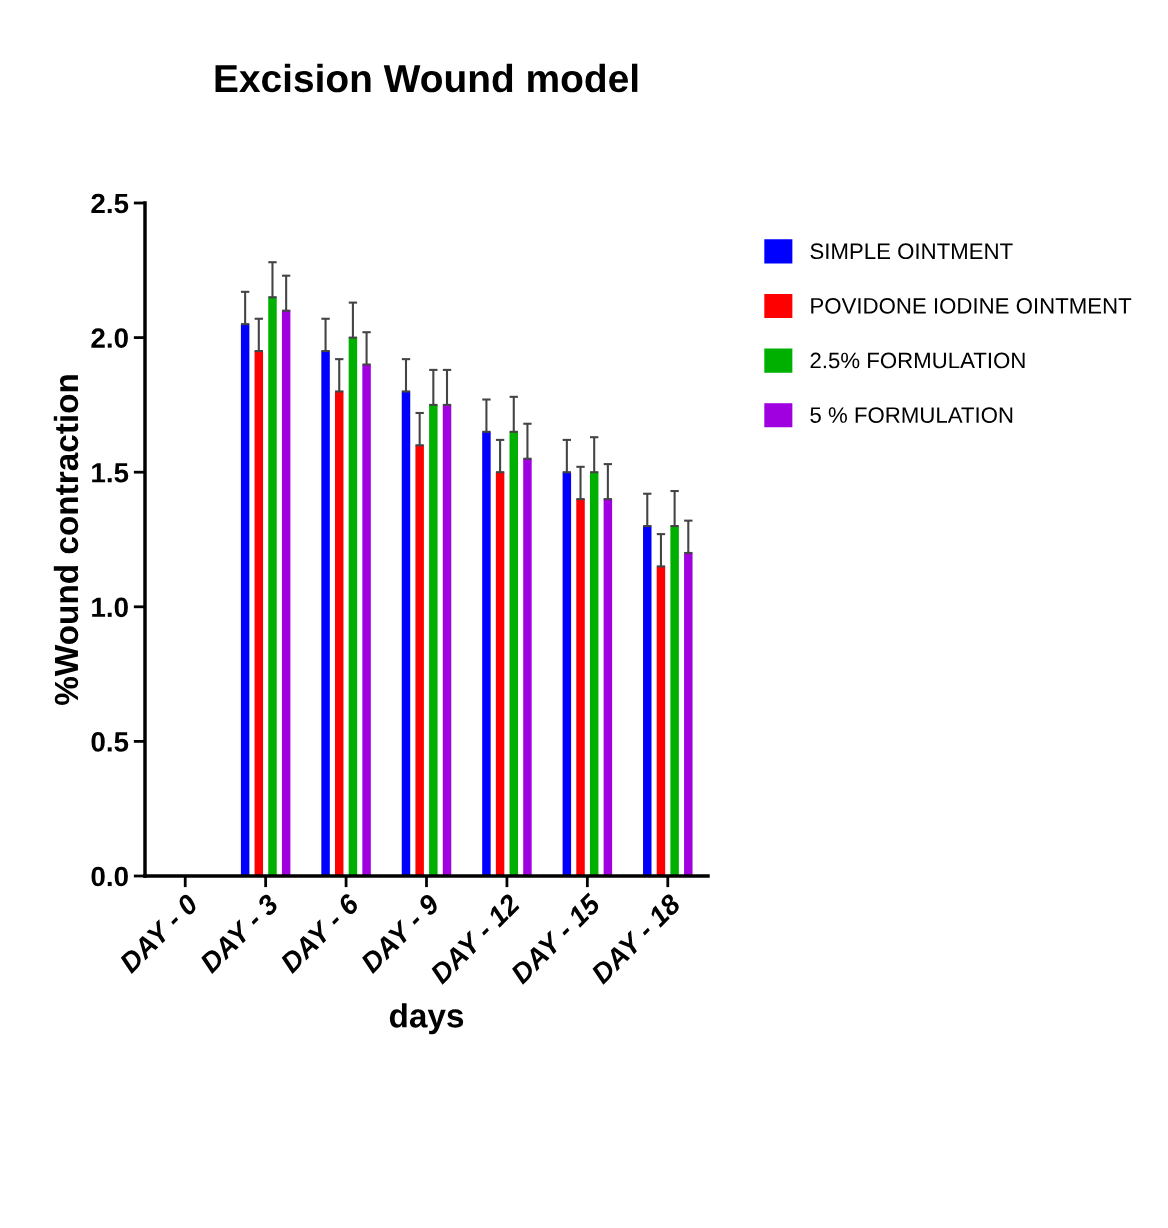  Describe the element at coordinates (911, 251) in the screenshot. I see `legend-label: SIMPLE OINTMENT` at that location.